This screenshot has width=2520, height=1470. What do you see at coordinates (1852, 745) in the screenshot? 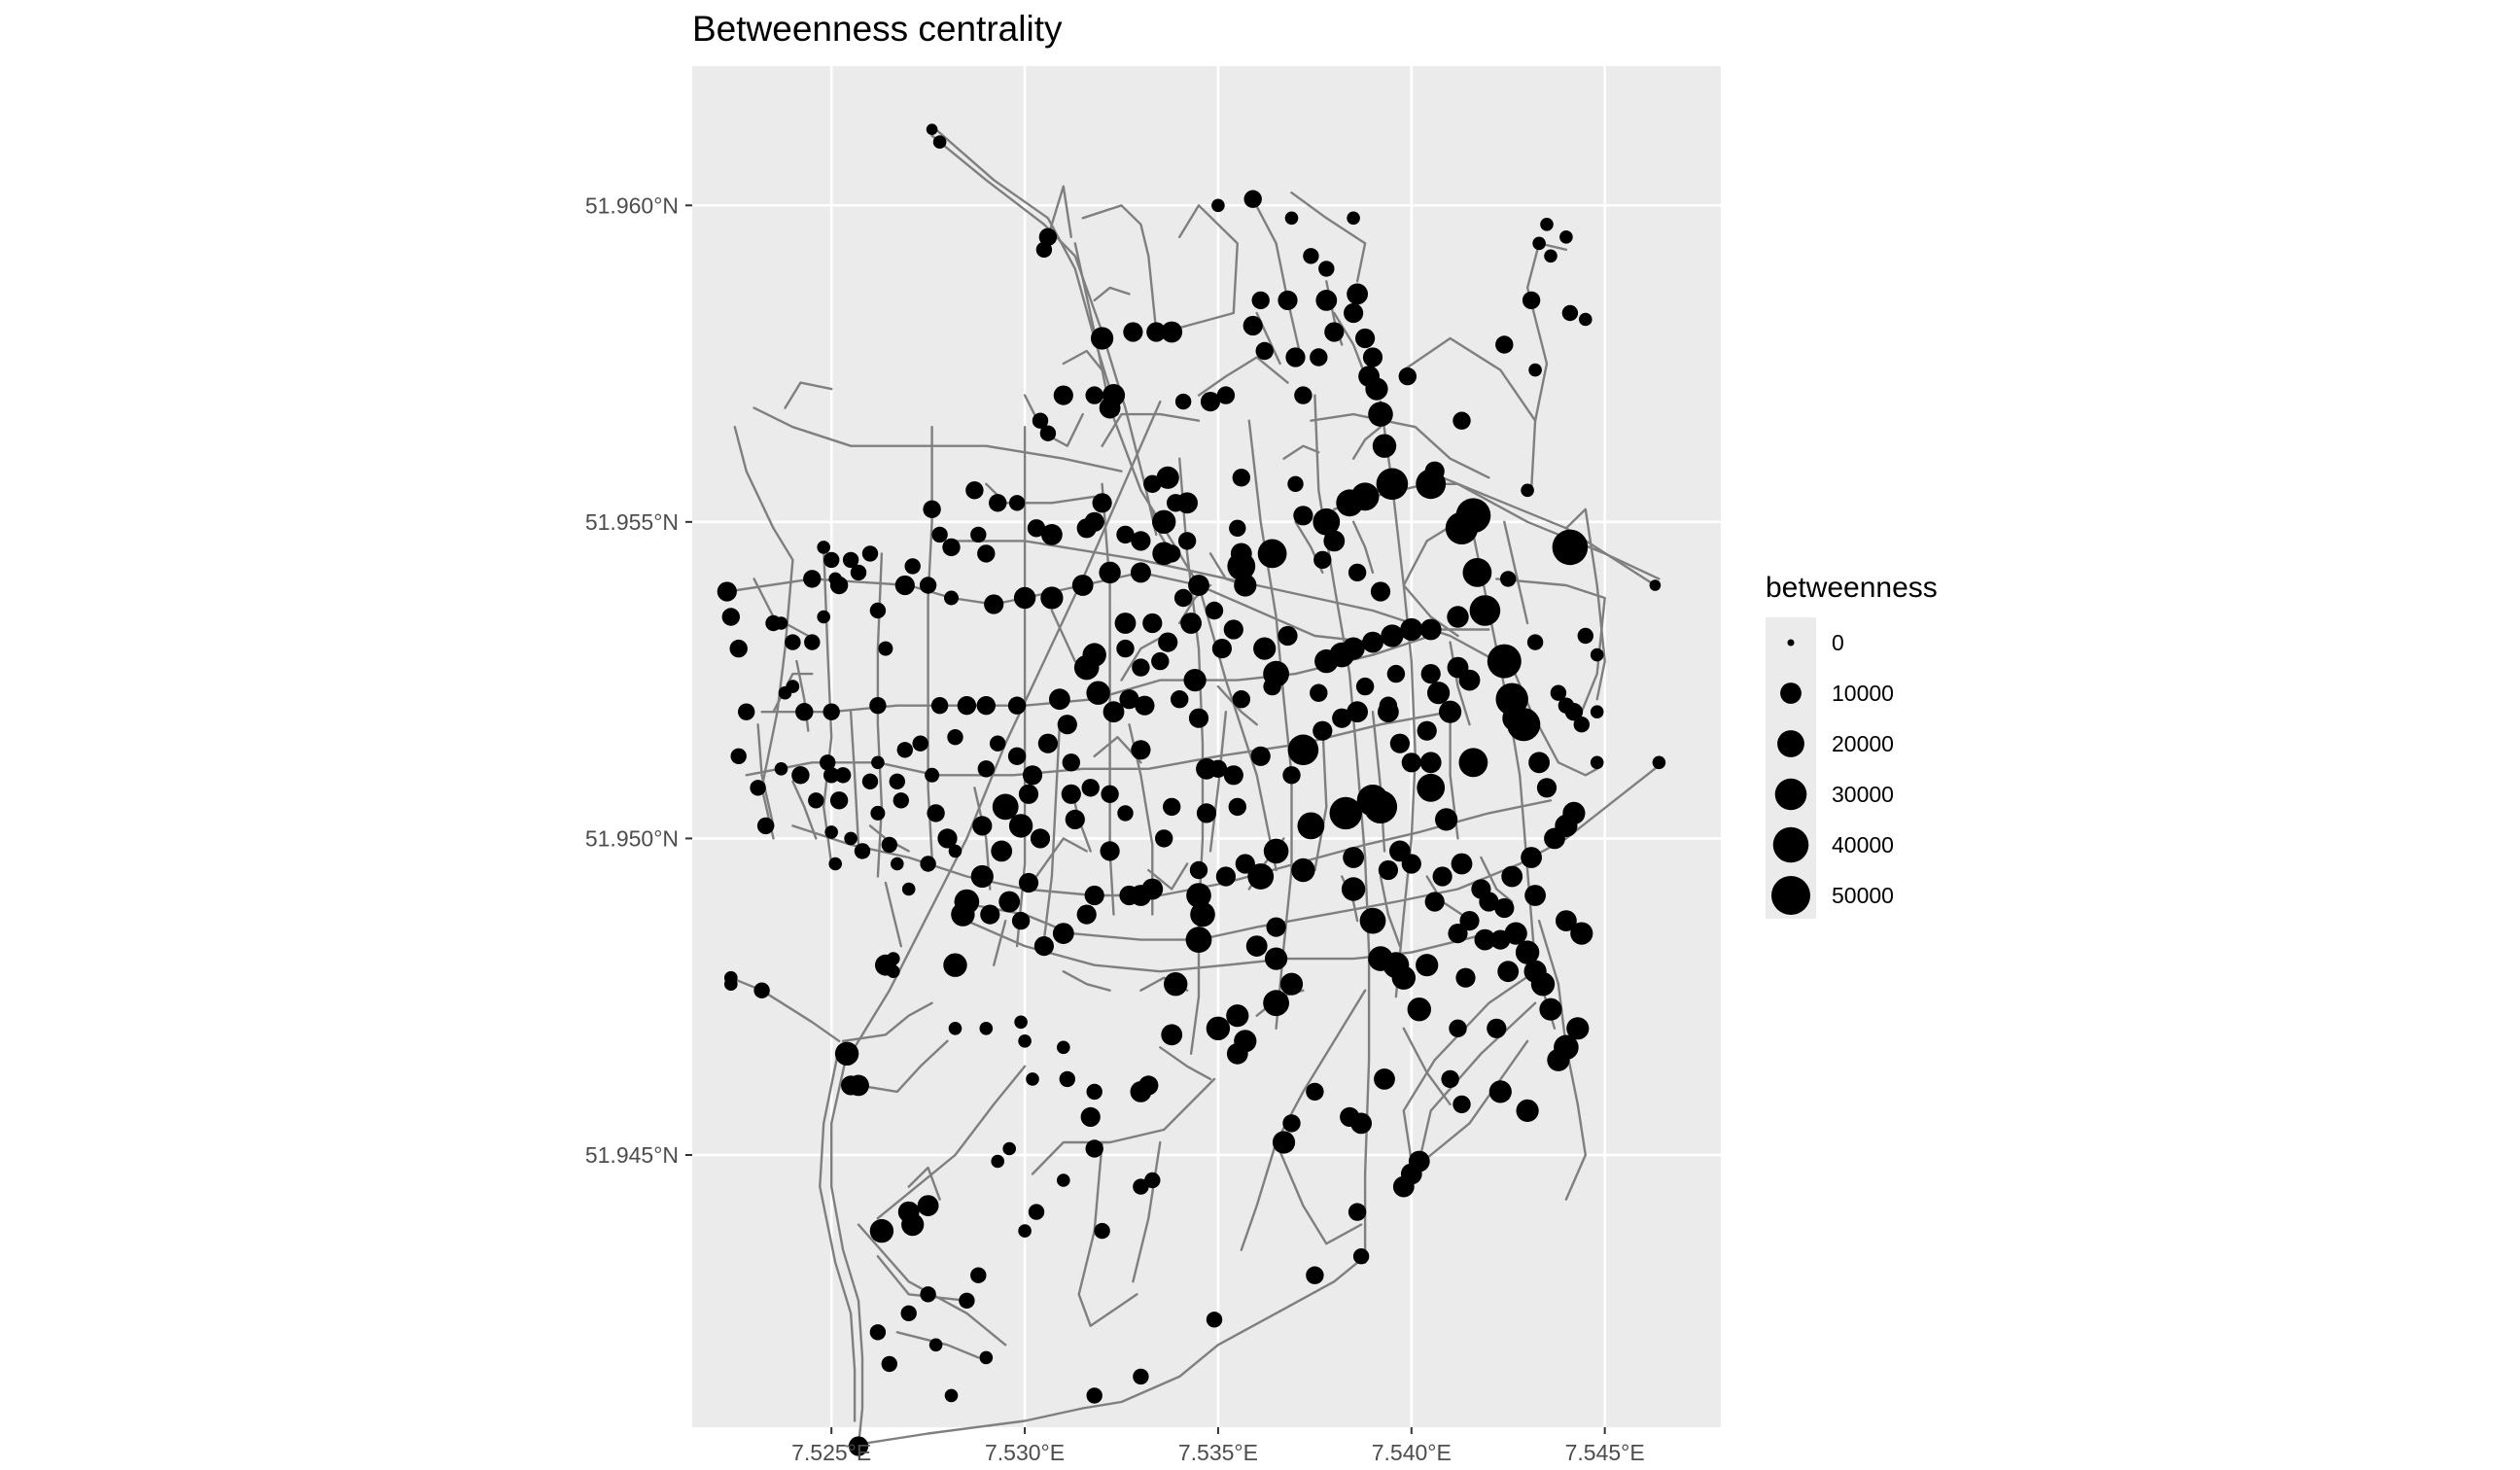
I see `legend: betweenness 0 10000 20000 30000 40000 50000` at bounding box center [1852, 745].